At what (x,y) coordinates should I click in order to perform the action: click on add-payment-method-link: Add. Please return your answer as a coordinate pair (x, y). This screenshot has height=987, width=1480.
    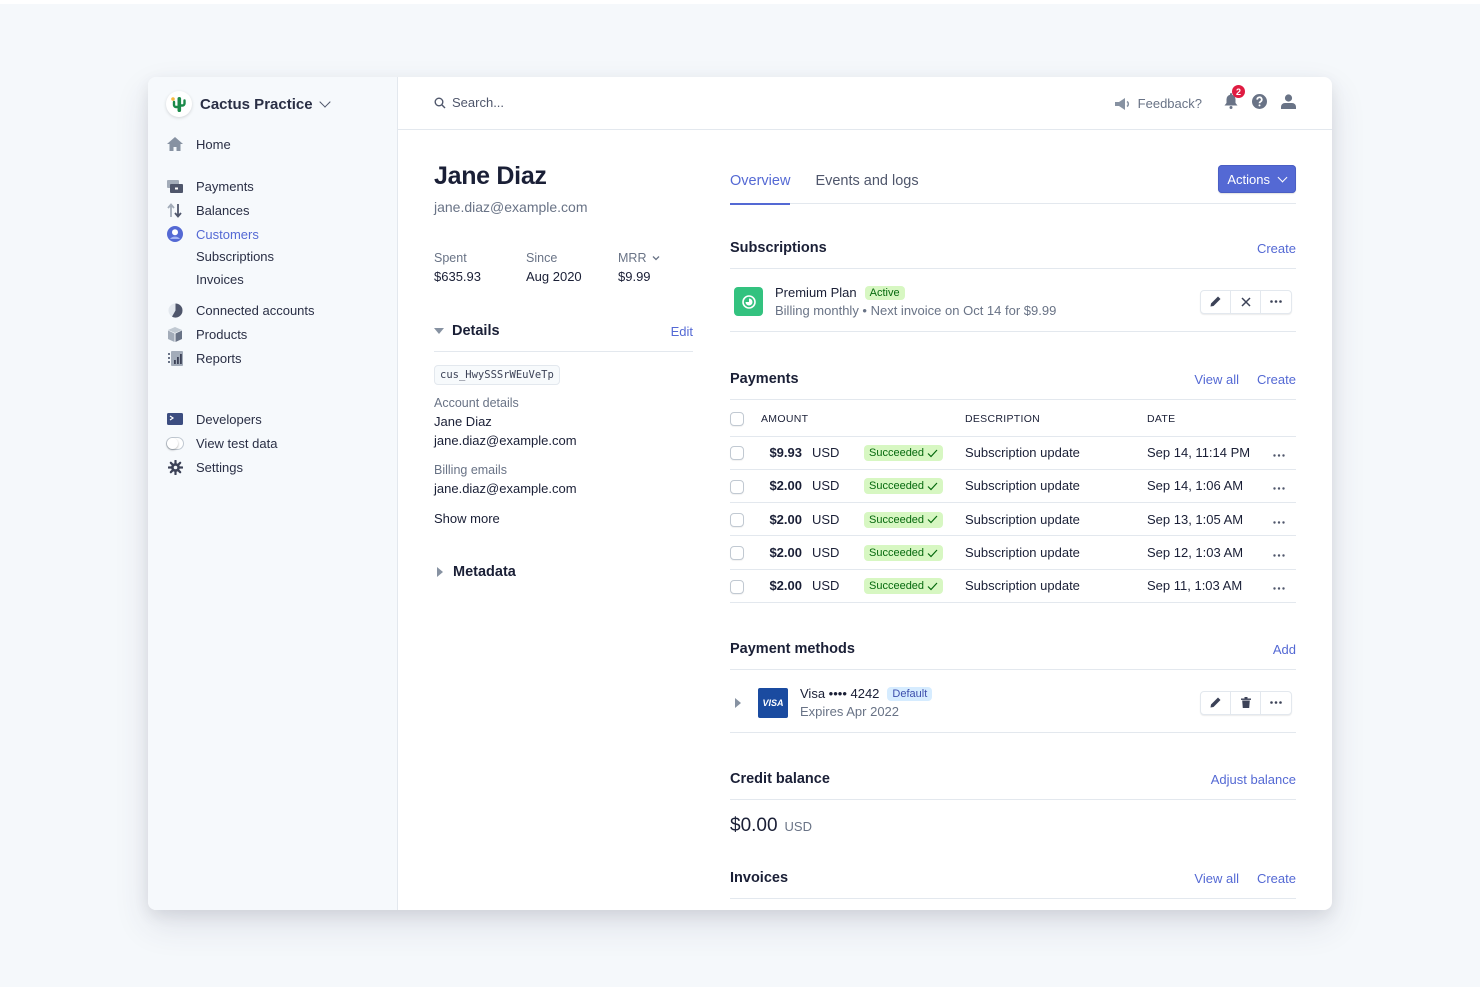
    Looking at the image, I should click on (1284, 649).